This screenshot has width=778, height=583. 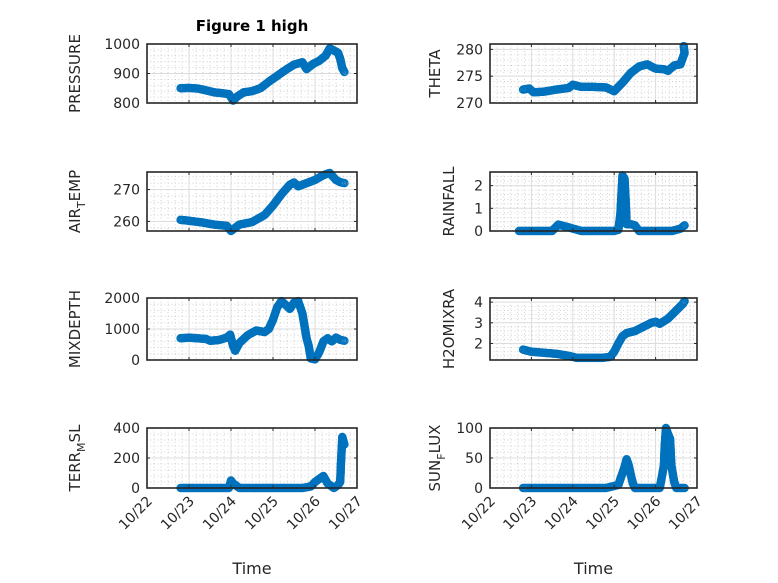 I want to click on y-axis-label: TERRMSL, so click(x=77, y=458).